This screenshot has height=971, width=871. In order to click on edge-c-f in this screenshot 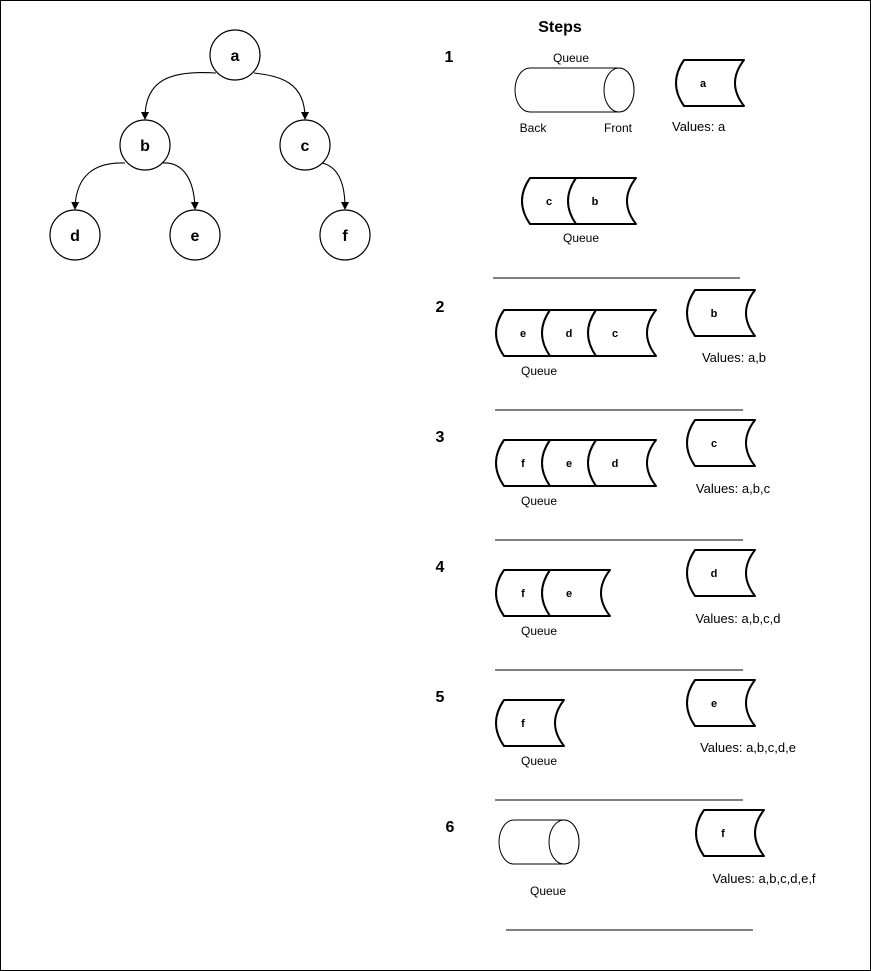, I will do `click(335, 186)`.